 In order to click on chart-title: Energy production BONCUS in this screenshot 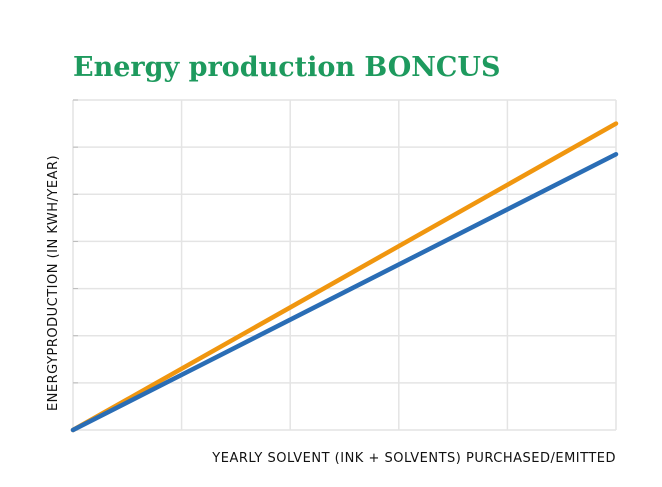, I will do `click(286, 67)`.